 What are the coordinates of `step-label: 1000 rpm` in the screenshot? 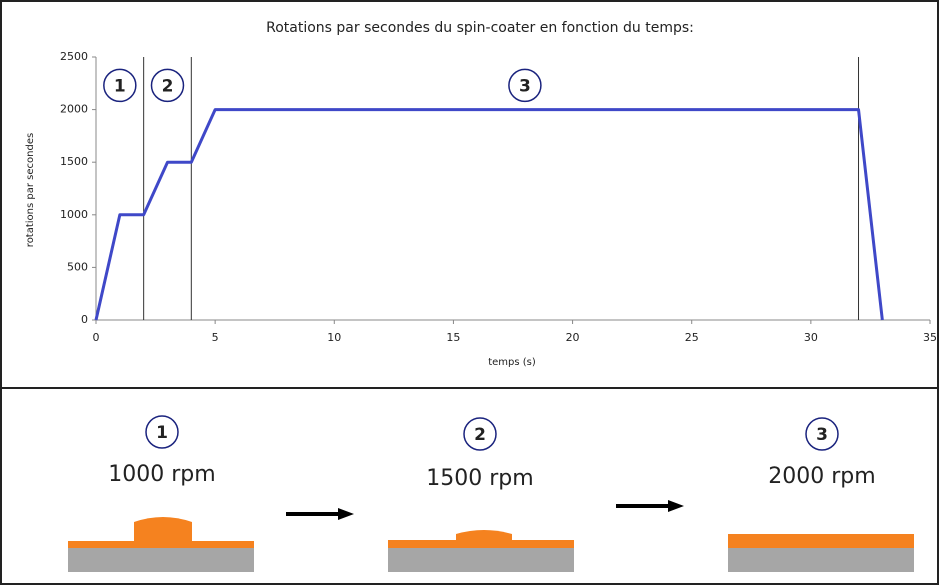 It's located at (161, 474).